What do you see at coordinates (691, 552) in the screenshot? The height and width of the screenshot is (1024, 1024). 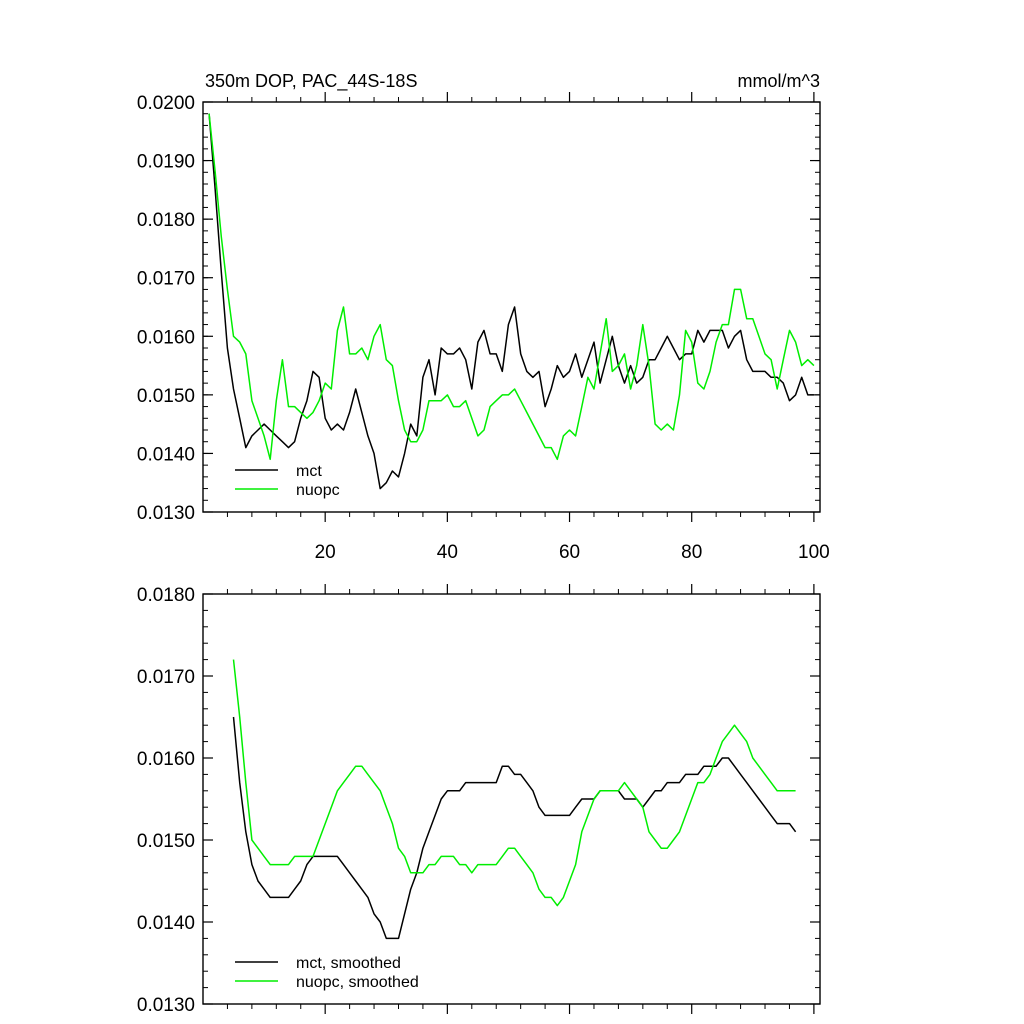 I see `x-tick-label: 80` at bounding box center [691, 552].